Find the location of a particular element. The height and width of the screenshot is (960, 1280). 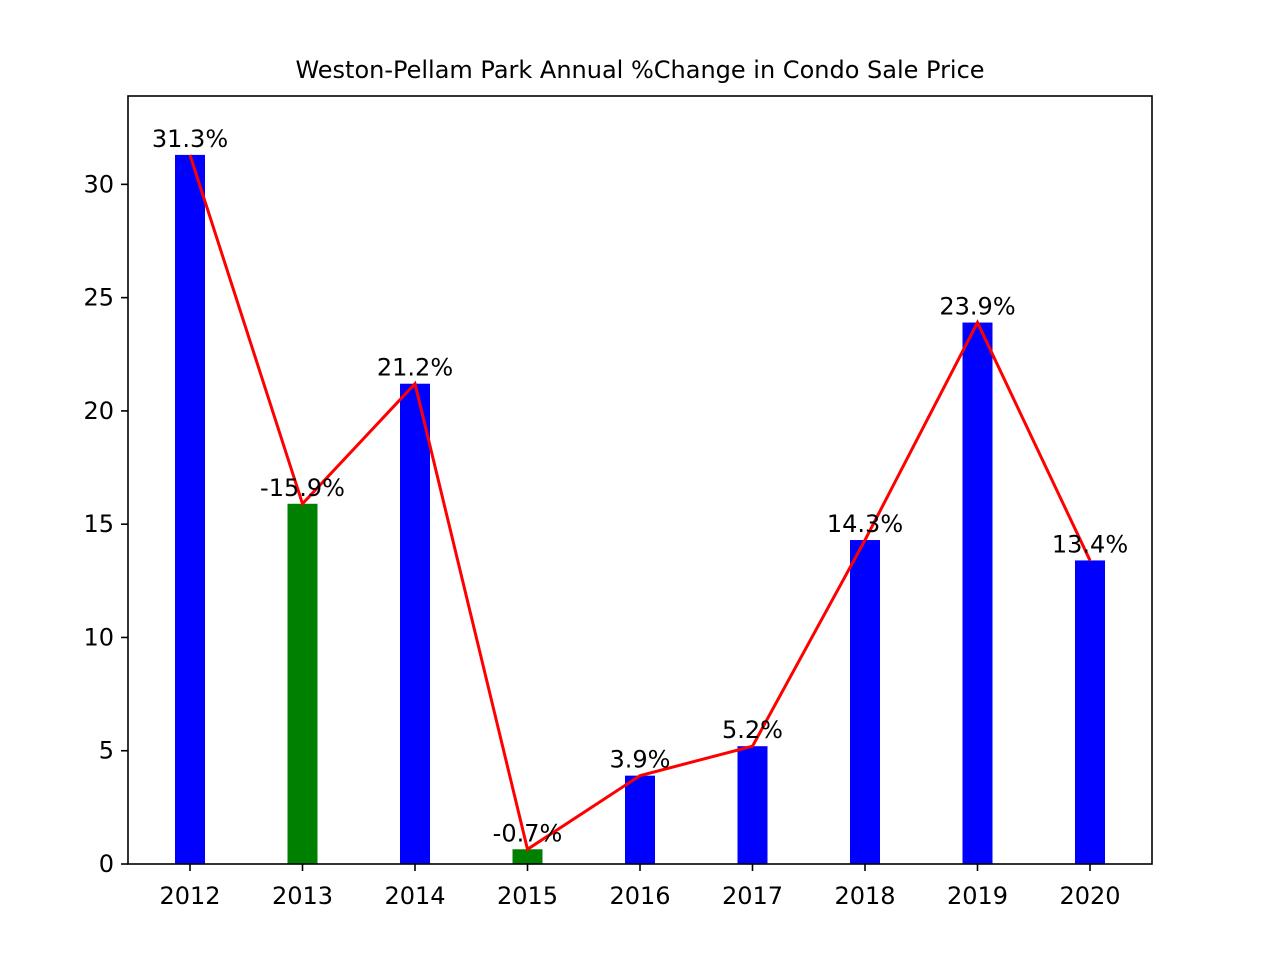

bar-2015 is located at coordinates (527, 856).